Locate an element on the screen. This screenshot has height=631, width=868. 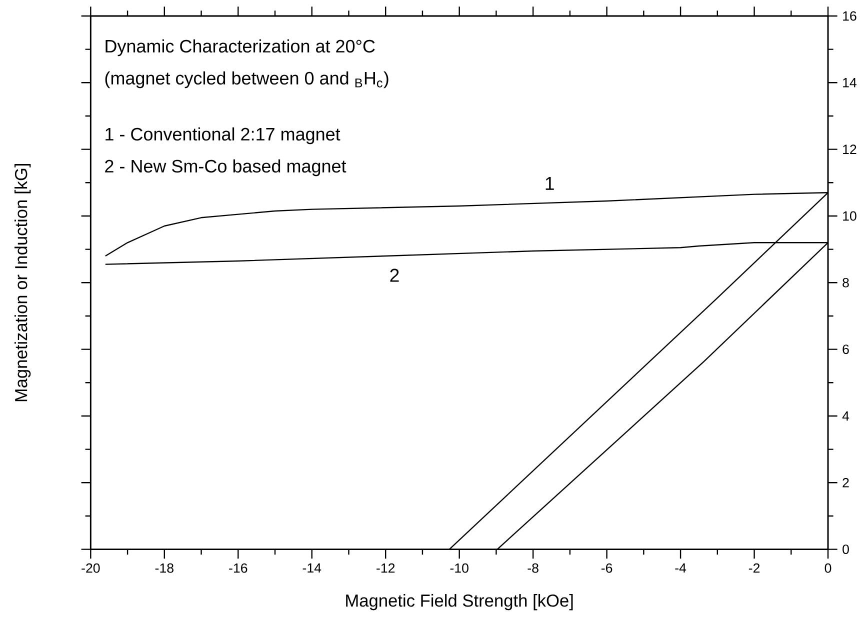
x-tick-label: -12 is located at coordinates (385, 568).